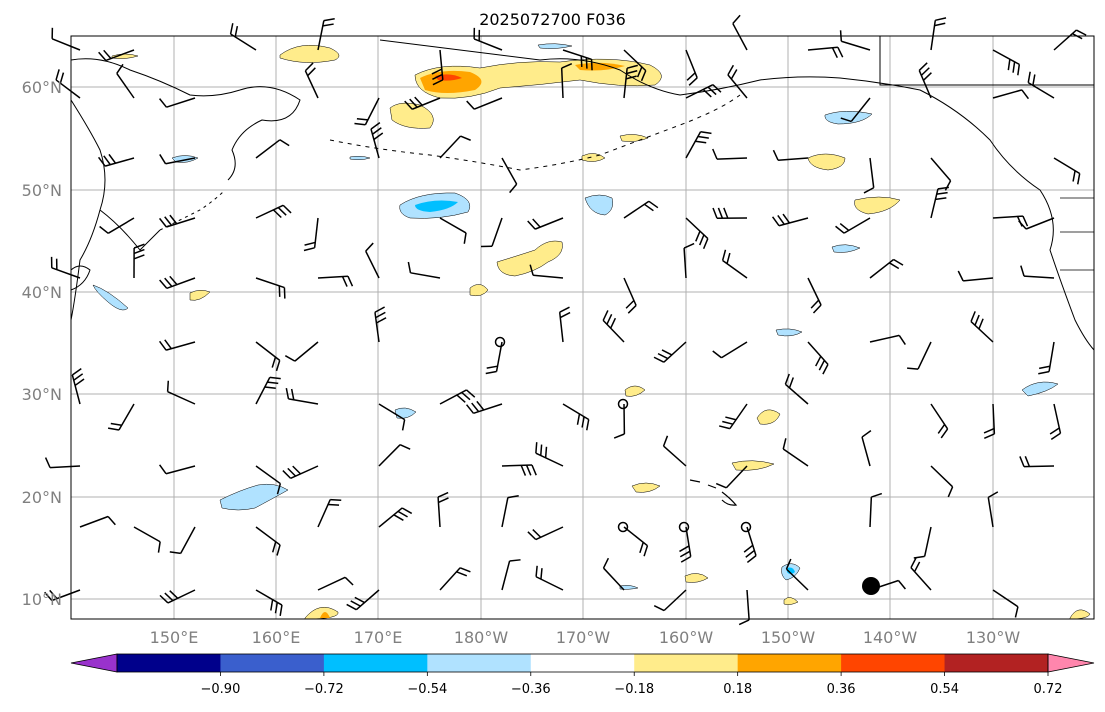  I want to click on colorbar-extend-high, so click(1071, 663).